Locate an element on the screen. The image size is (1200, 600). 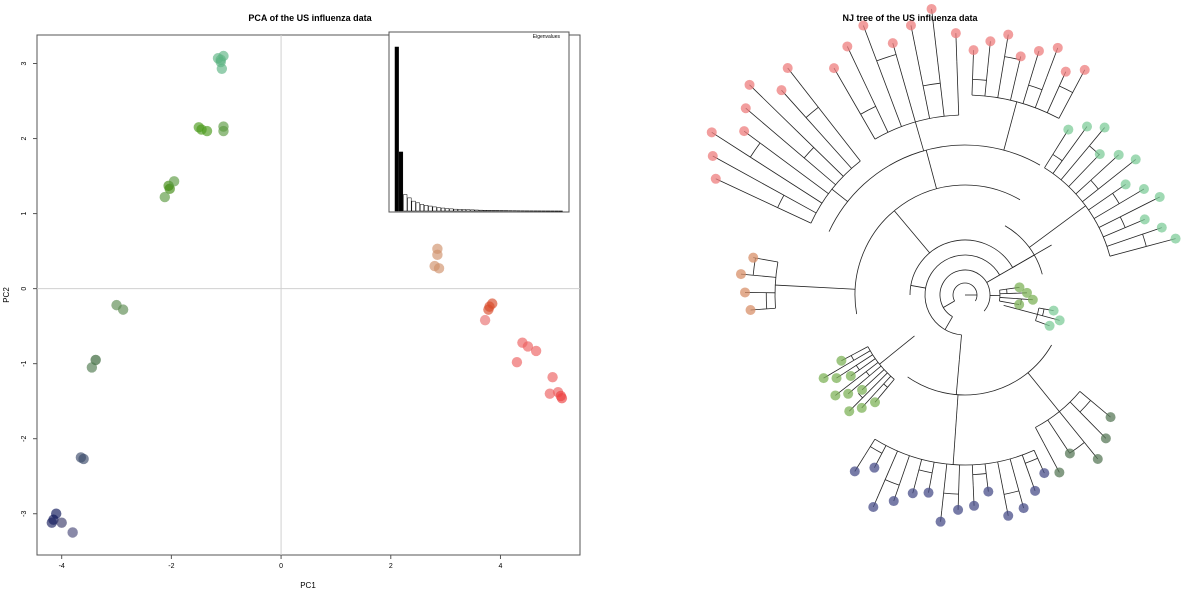
eigenvalue-inset-title: Eigenvalues is located at coordinates (547, 37).